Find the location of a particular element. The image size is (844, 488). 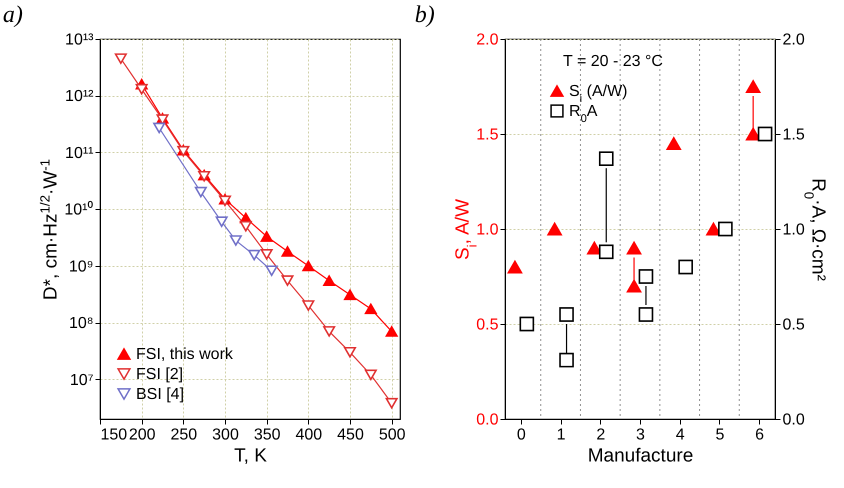

y-tick-label: 0.5 is located at coordinates (487, 325).